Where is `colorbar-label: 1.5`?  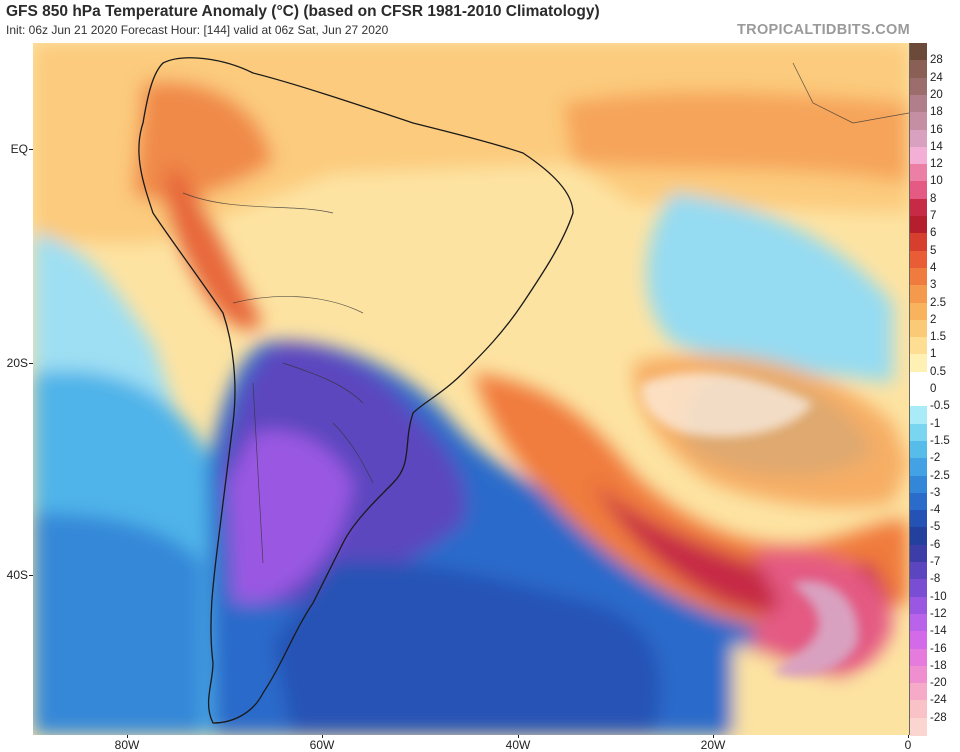 colorbar-label: 1.5 is located at coordinates (938, 337).